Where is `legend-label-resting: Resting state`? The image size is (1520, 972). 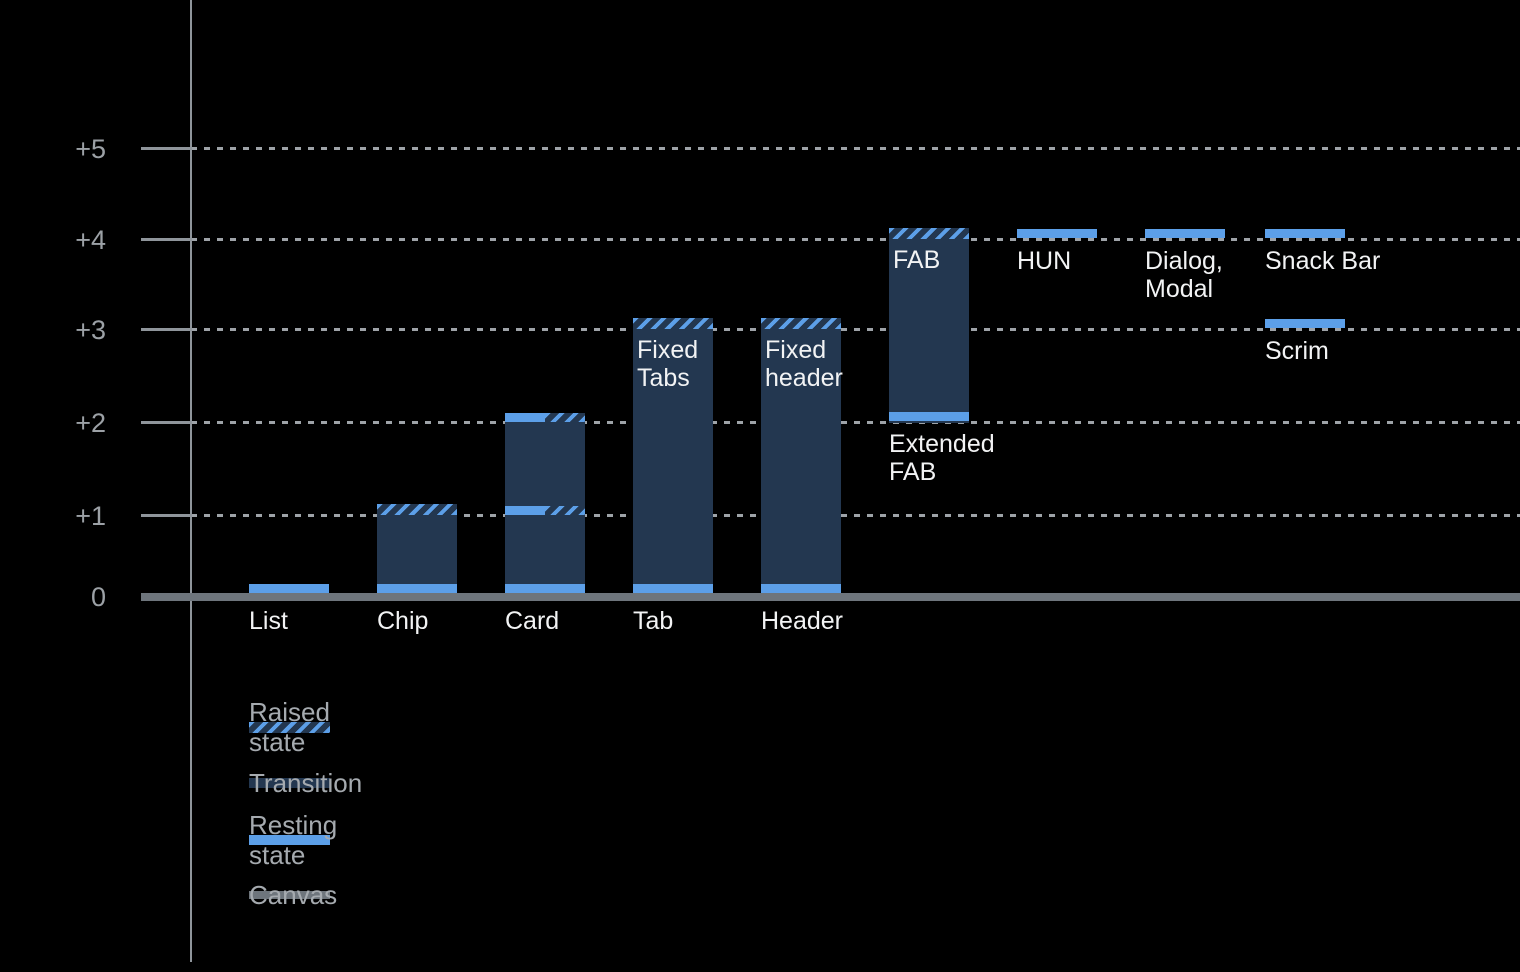
legend-label-resting: Resting state is located at coordinates (293, 840).